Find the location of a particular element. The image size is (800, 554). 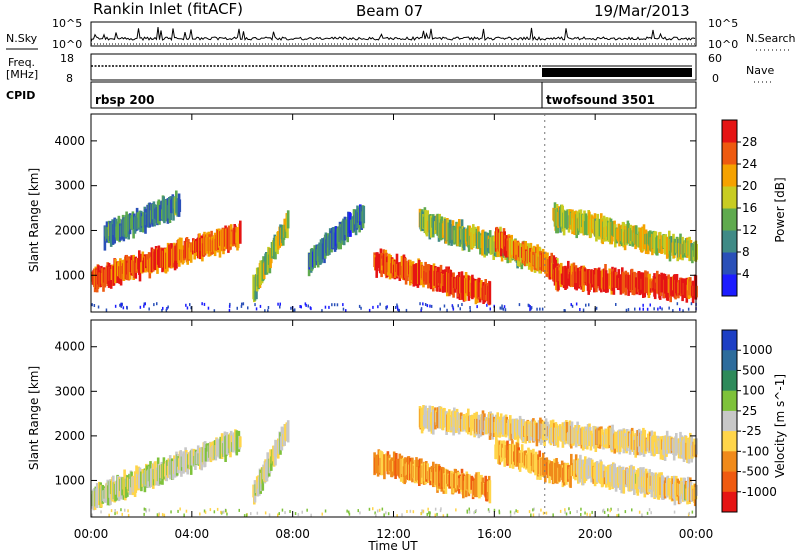

velocity-colorbar-label: Velocity [m s^-1] is located at coordinates (780, 426).